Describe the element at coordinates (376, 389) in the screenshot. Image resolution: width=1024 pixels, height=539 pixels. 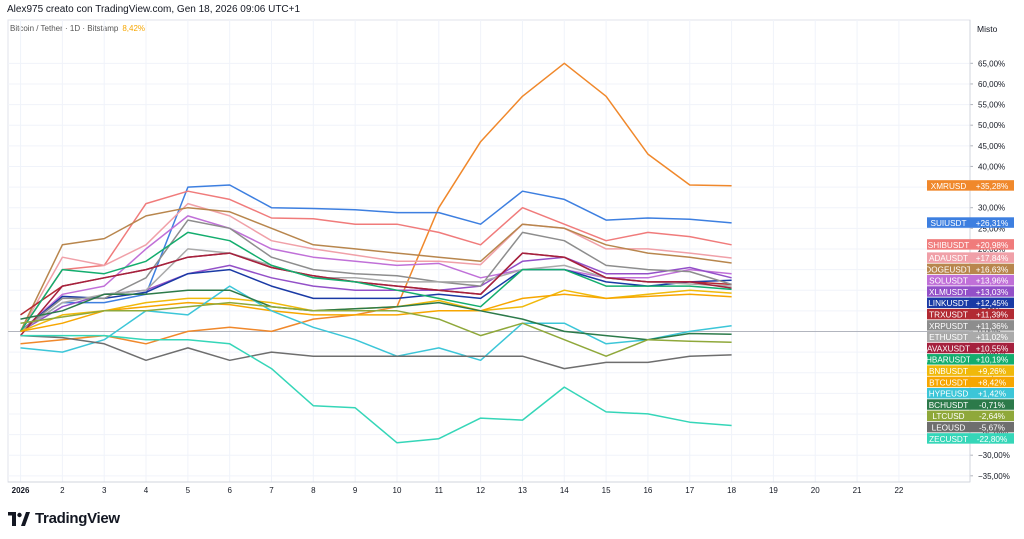
I see `series-line-zecusdt` at that location.